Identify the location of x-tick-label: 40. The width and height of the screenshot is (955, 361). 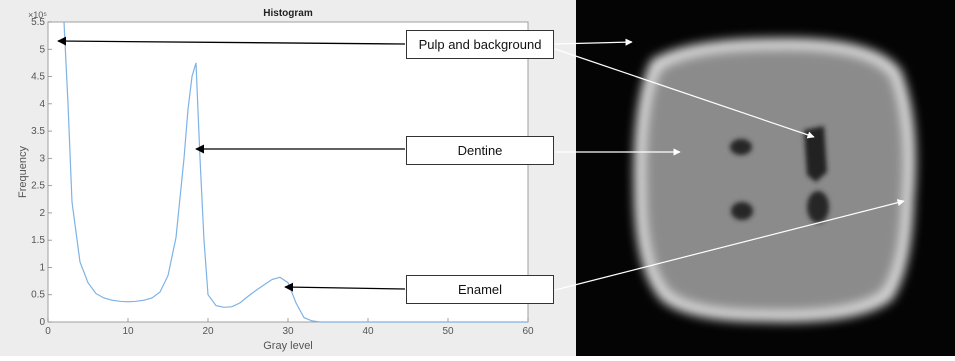
(368, 331).